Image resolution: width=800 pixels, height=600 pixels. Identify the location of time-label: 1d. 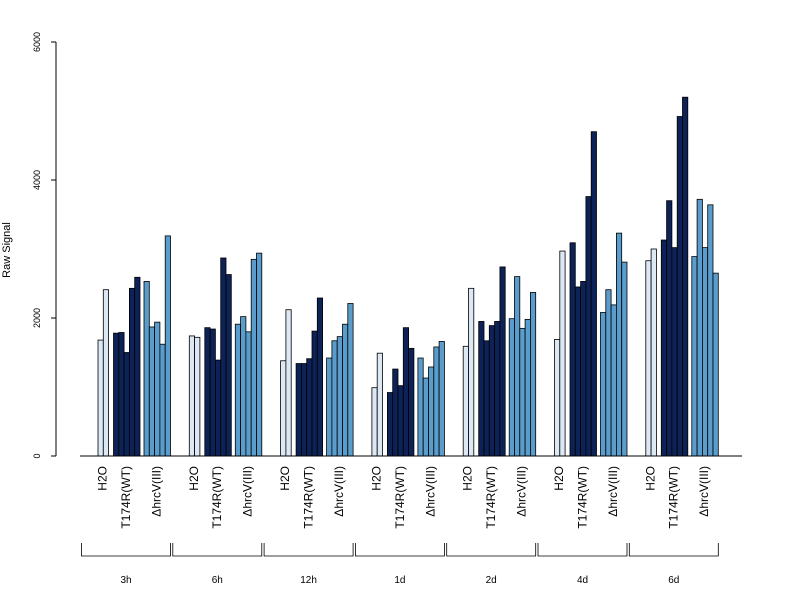
(399, 580).